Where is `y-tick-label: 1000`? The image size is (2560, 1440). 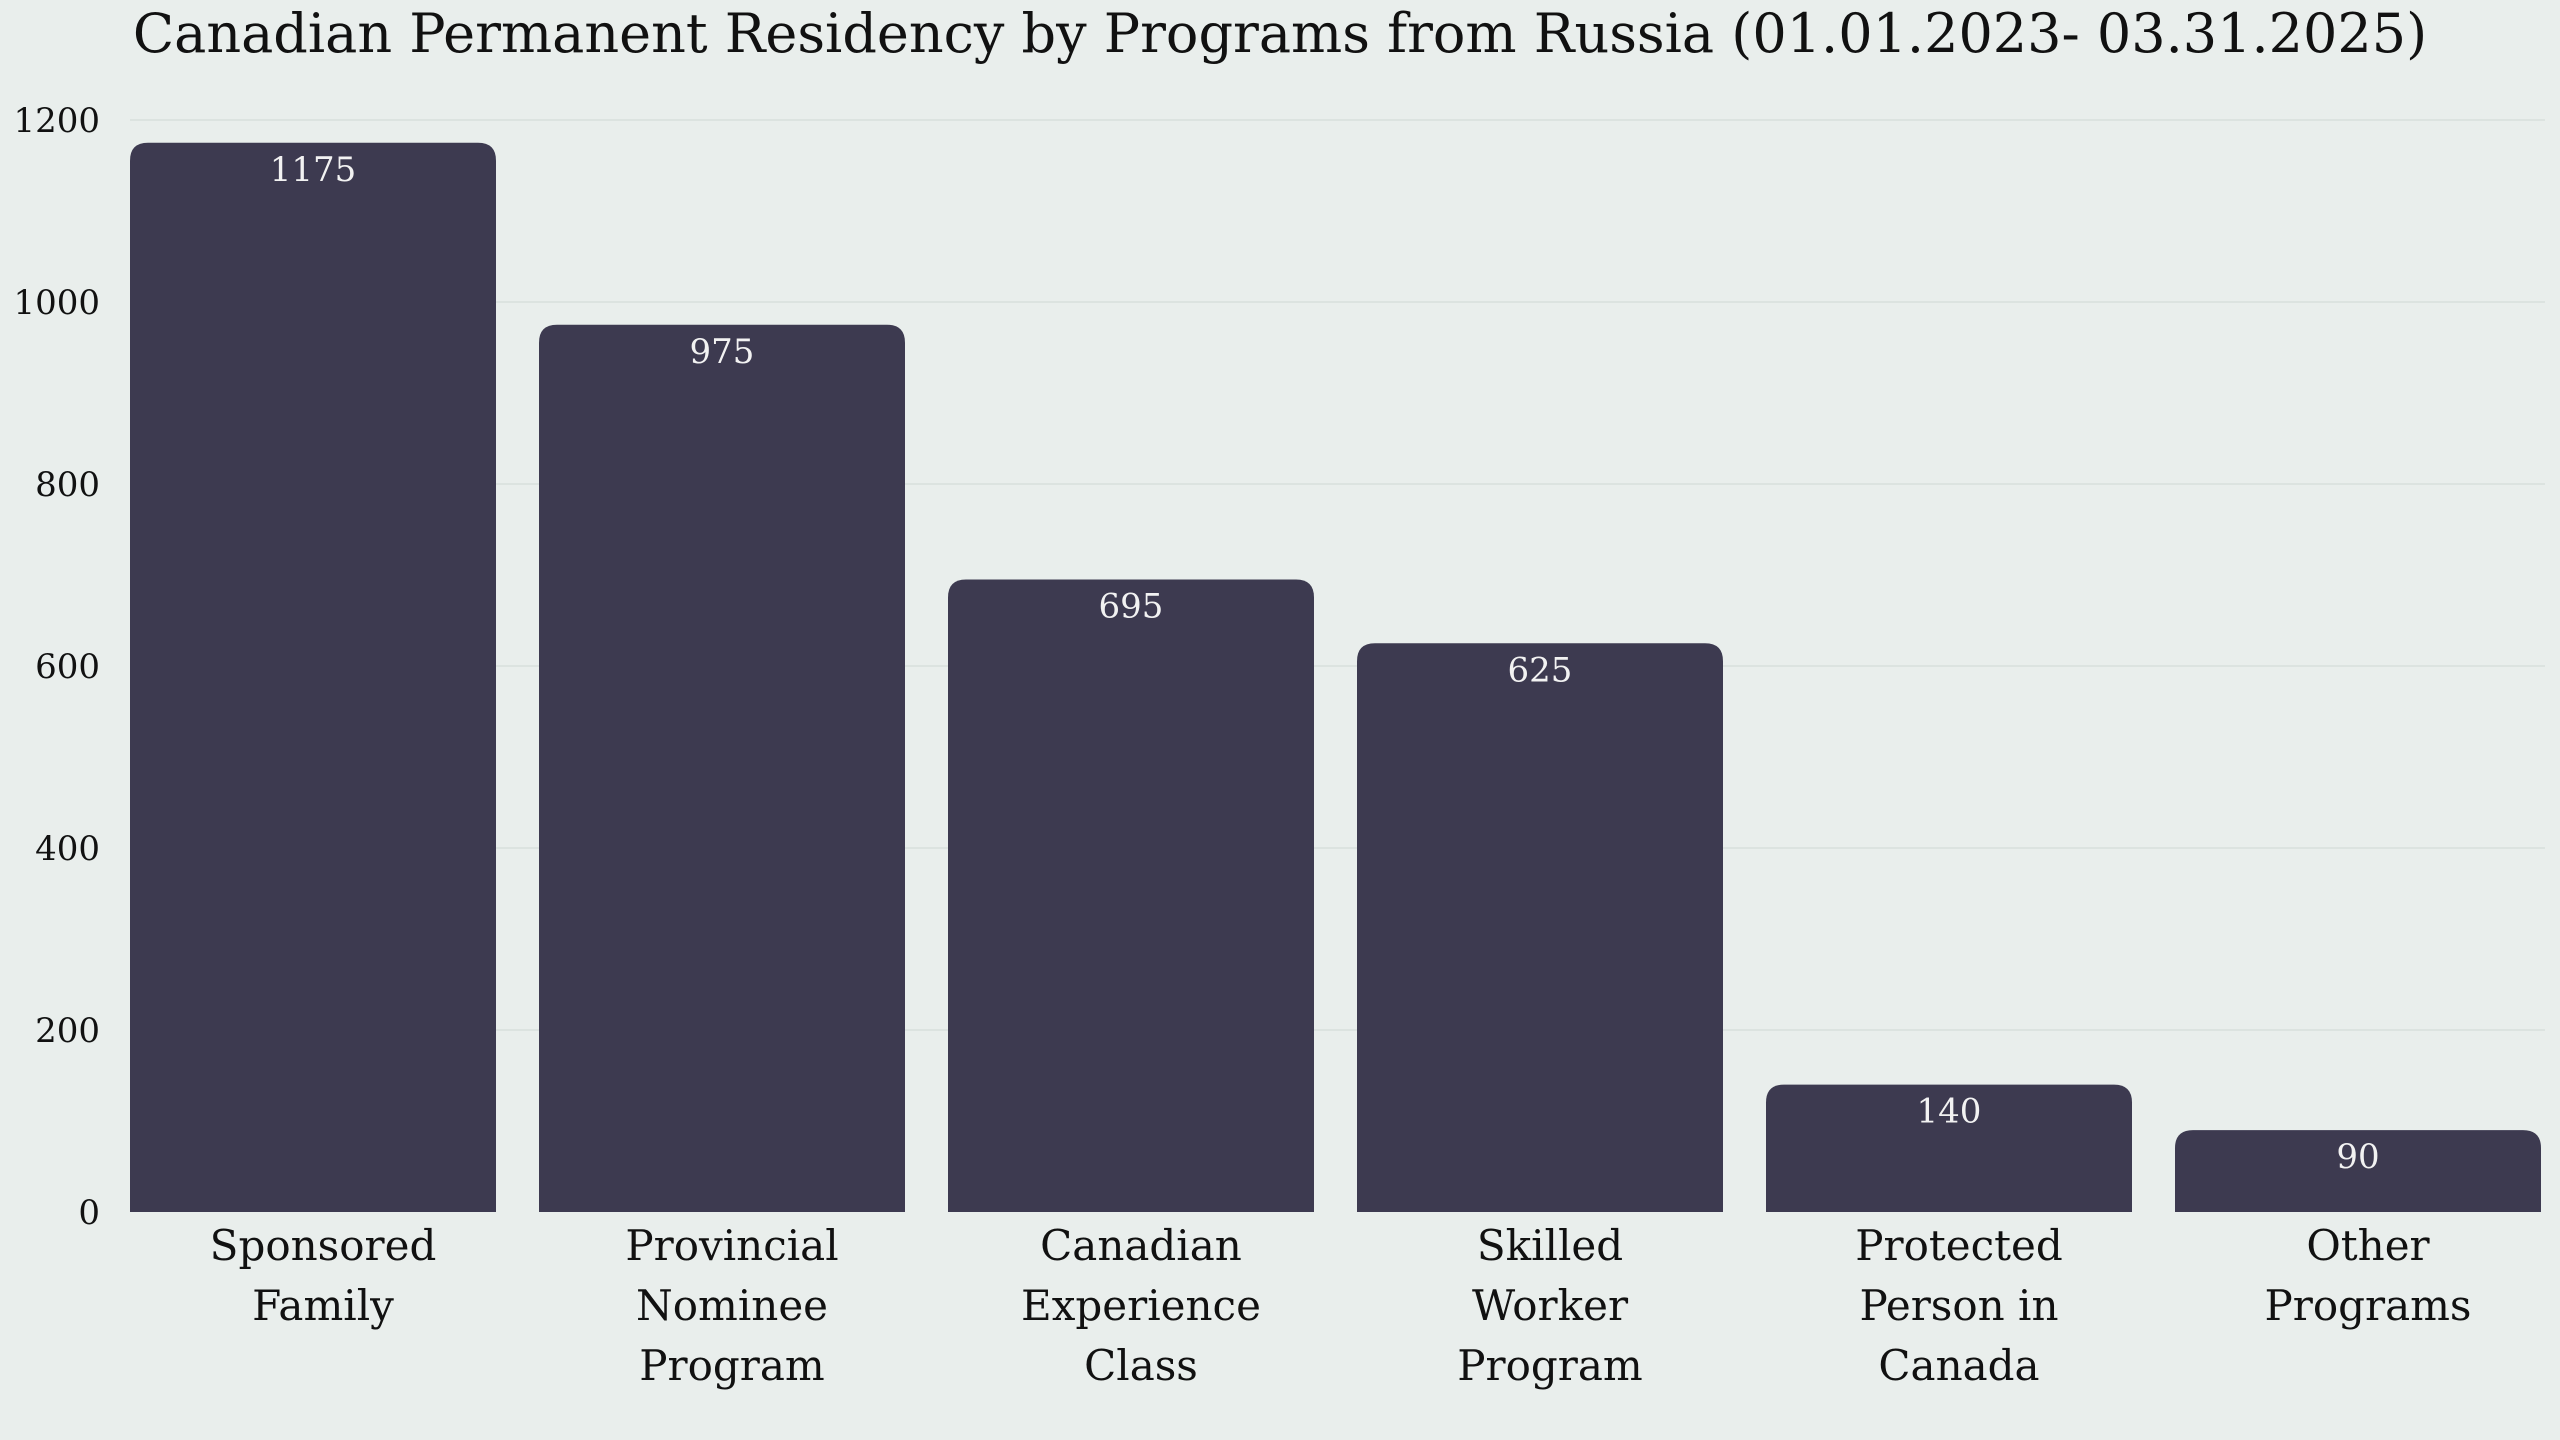 y-tick-label: 1000 is located at coordinates (56, 303).